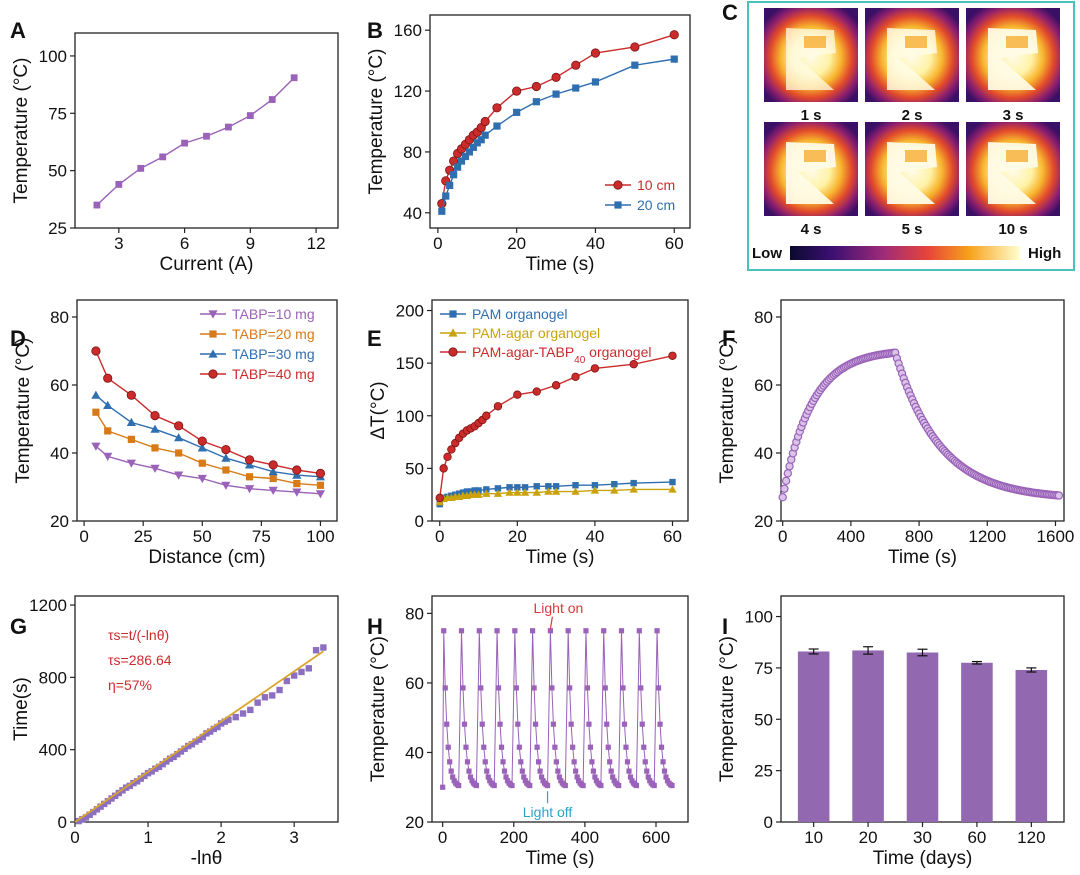  What do you see at coordinates (656, 185) in the screenshot?
I see `legend-label: 10 cm` at bounding box center [656, 185].